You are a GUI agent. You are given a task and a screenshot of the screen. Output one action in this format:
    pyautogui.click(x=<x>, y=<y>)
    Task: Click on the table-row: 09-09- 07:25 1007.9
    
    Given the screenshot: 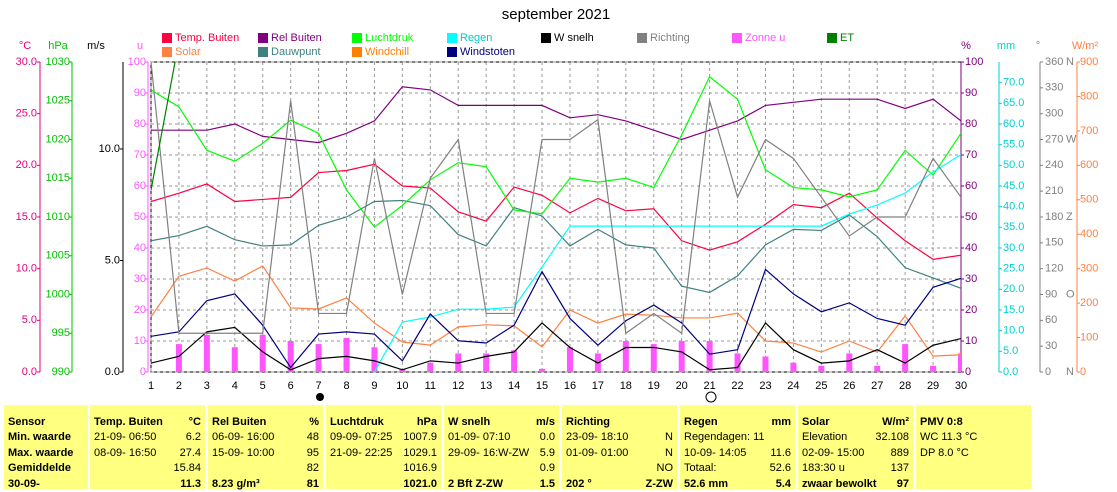 What is the action you would take?
    pyautogui.click(x=383, y=437)
    